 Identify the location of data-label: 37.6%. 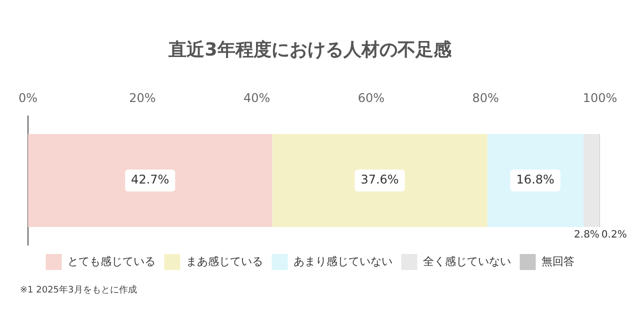
(379, 179).